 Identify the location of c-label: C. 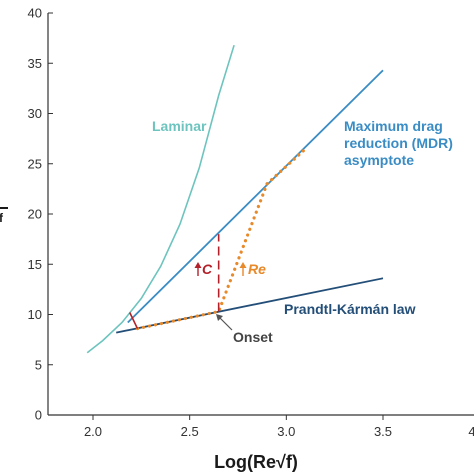
(207, 269).